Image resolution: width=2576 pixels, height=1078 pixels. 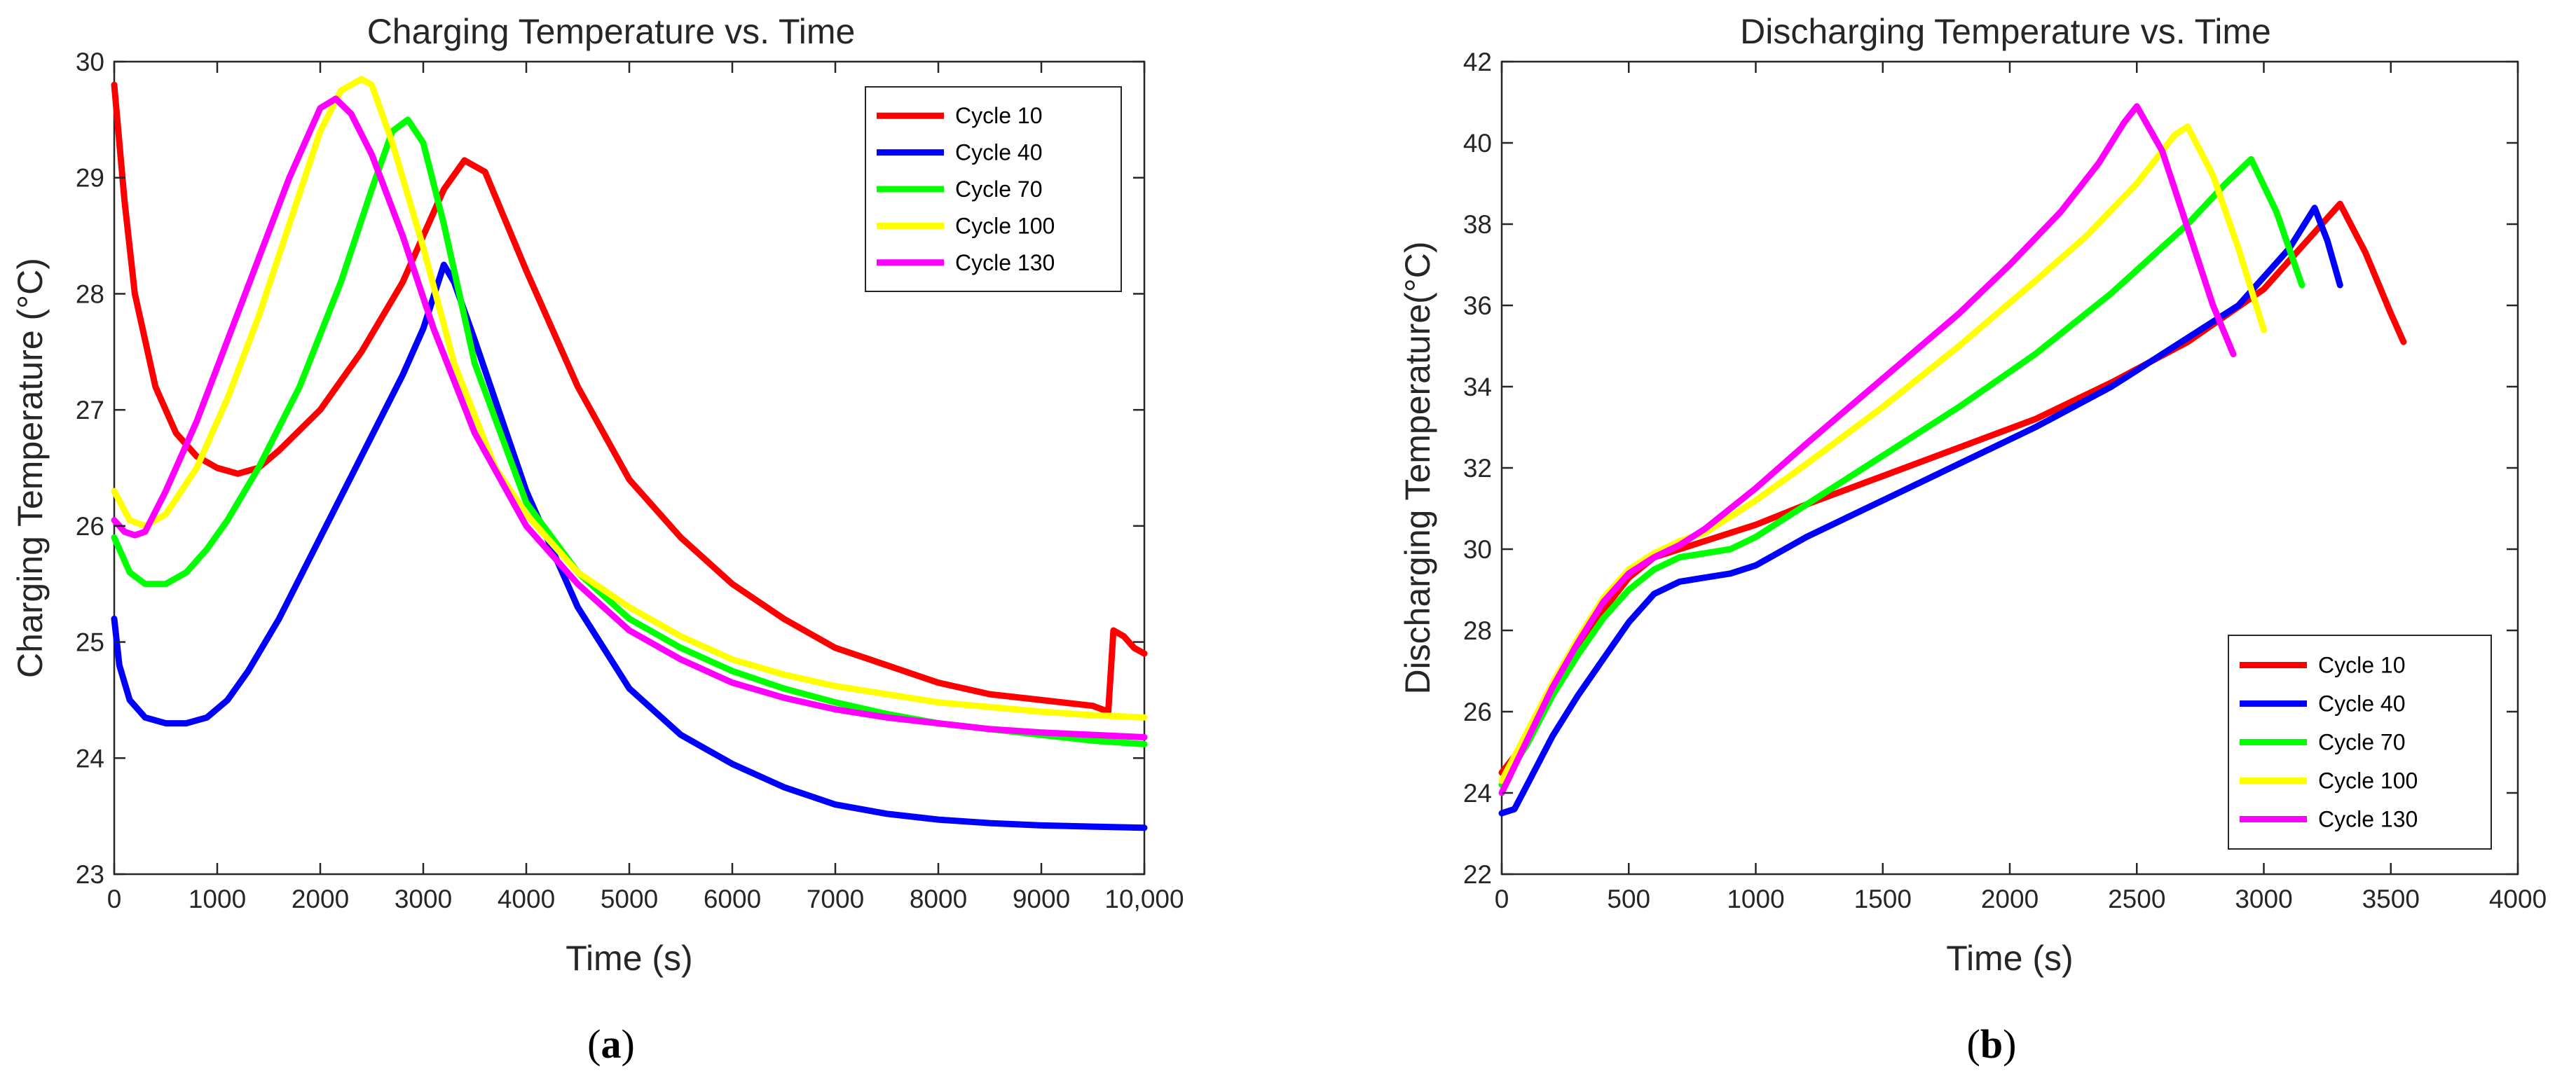 What do you see at coordinates (1478, 874) in the screenshot?
I see `y-tick-label: 22` at bounding box center [1478, 874].